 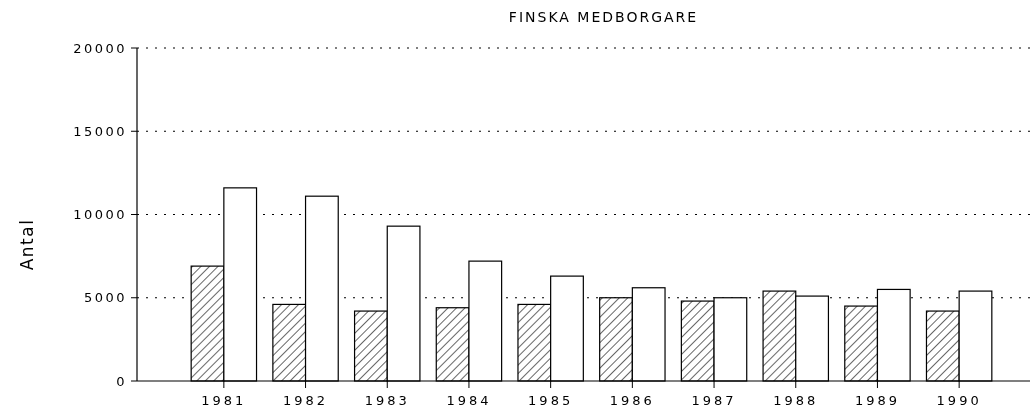 I want to click on x-tick-label: 1983, so click(x=387, y=400).